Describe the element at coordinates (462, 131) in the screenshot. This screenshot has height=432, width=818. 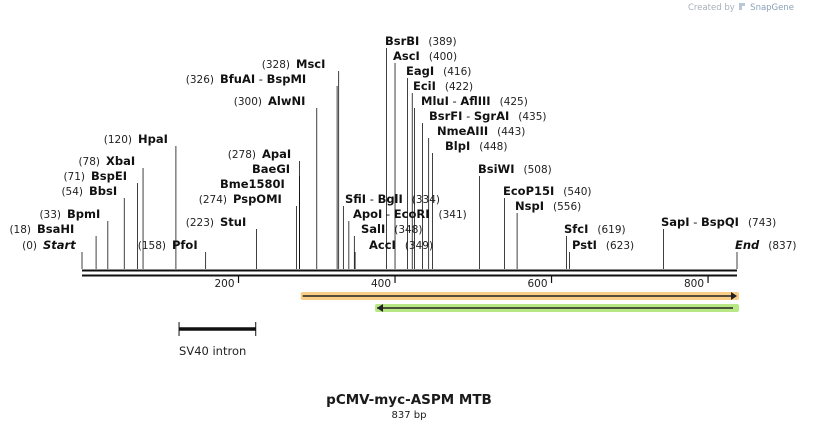
I see `site-name-nmeaiii: NmeAIII` at that location.